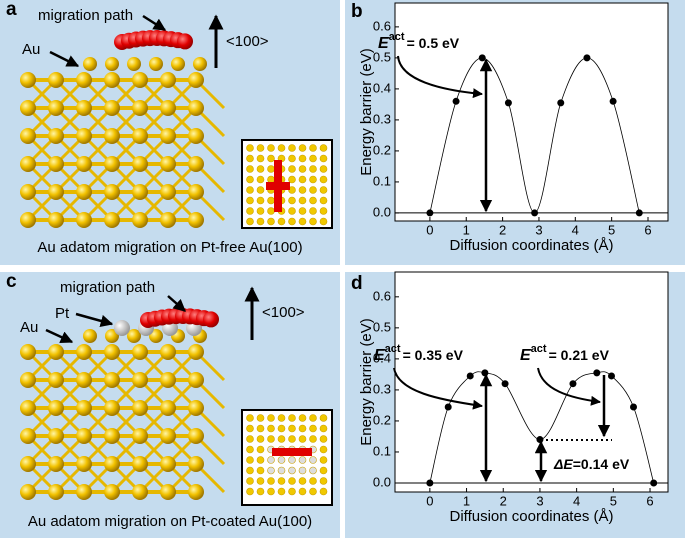 This screenshot has width=685, height=543. I want to click on x-tick-label: 2, so click(503, 500).